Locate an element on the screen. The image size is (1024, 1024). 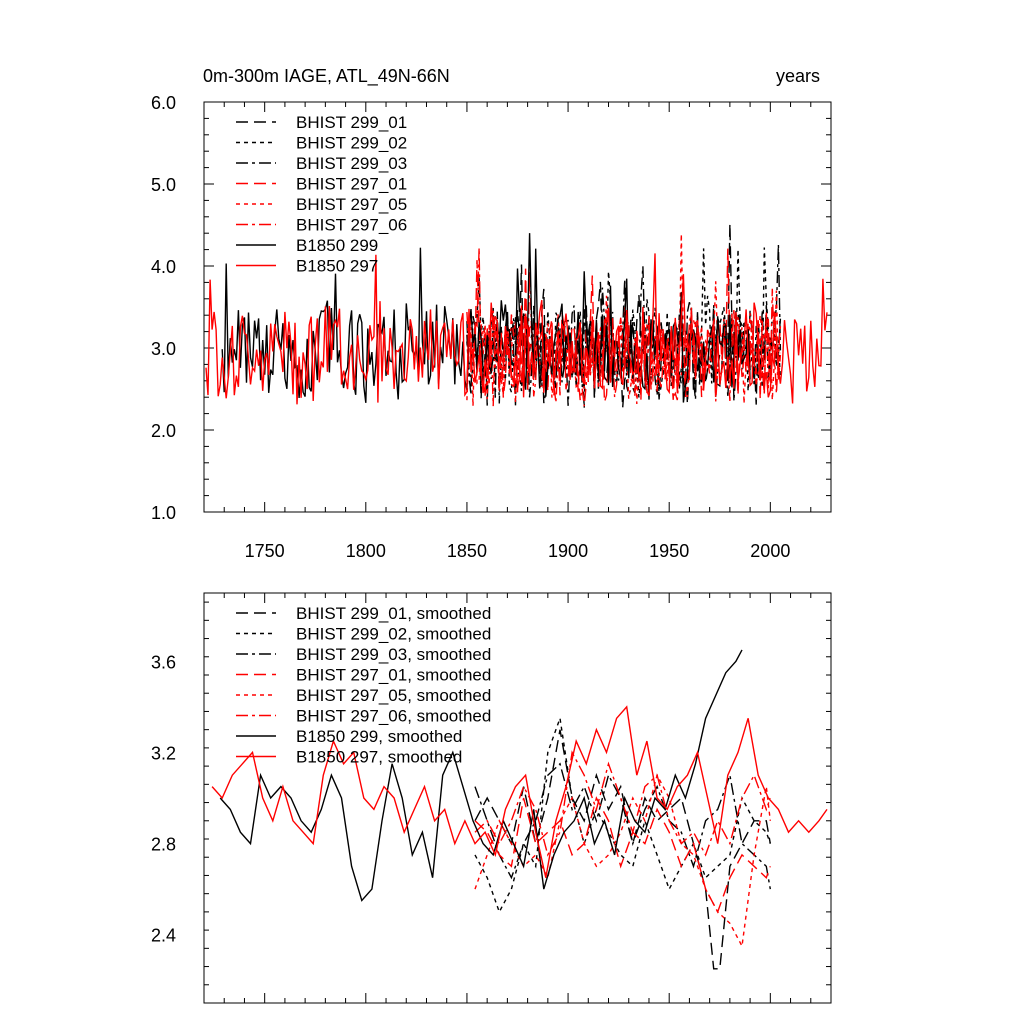
x-tick-label: 1750 is located at coordinates (265, 551).